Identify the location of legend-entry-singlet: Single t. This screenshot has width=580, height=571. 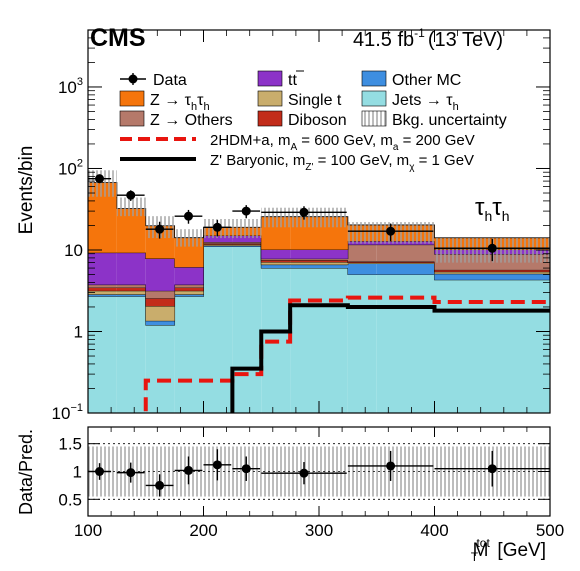
(299, 99).